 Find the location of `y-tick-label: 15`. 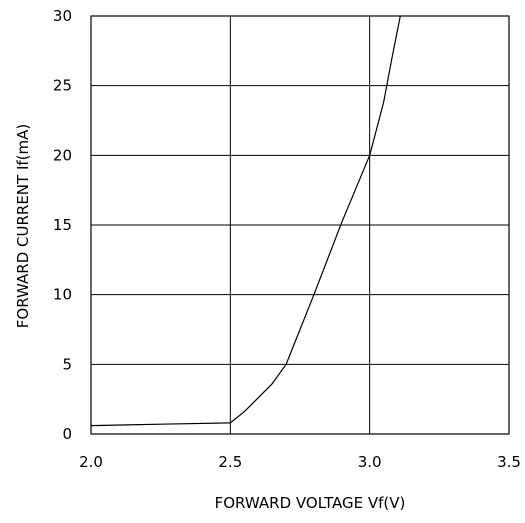

y-tick-label: 15 is located at coordinates (62, 225).